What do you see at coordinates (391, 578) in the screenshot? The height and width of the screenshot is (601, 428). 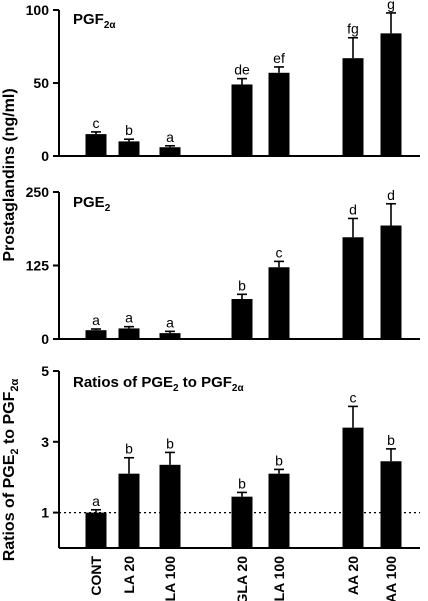 I see `category-label: AA 100` at bounding box center [391, 578].